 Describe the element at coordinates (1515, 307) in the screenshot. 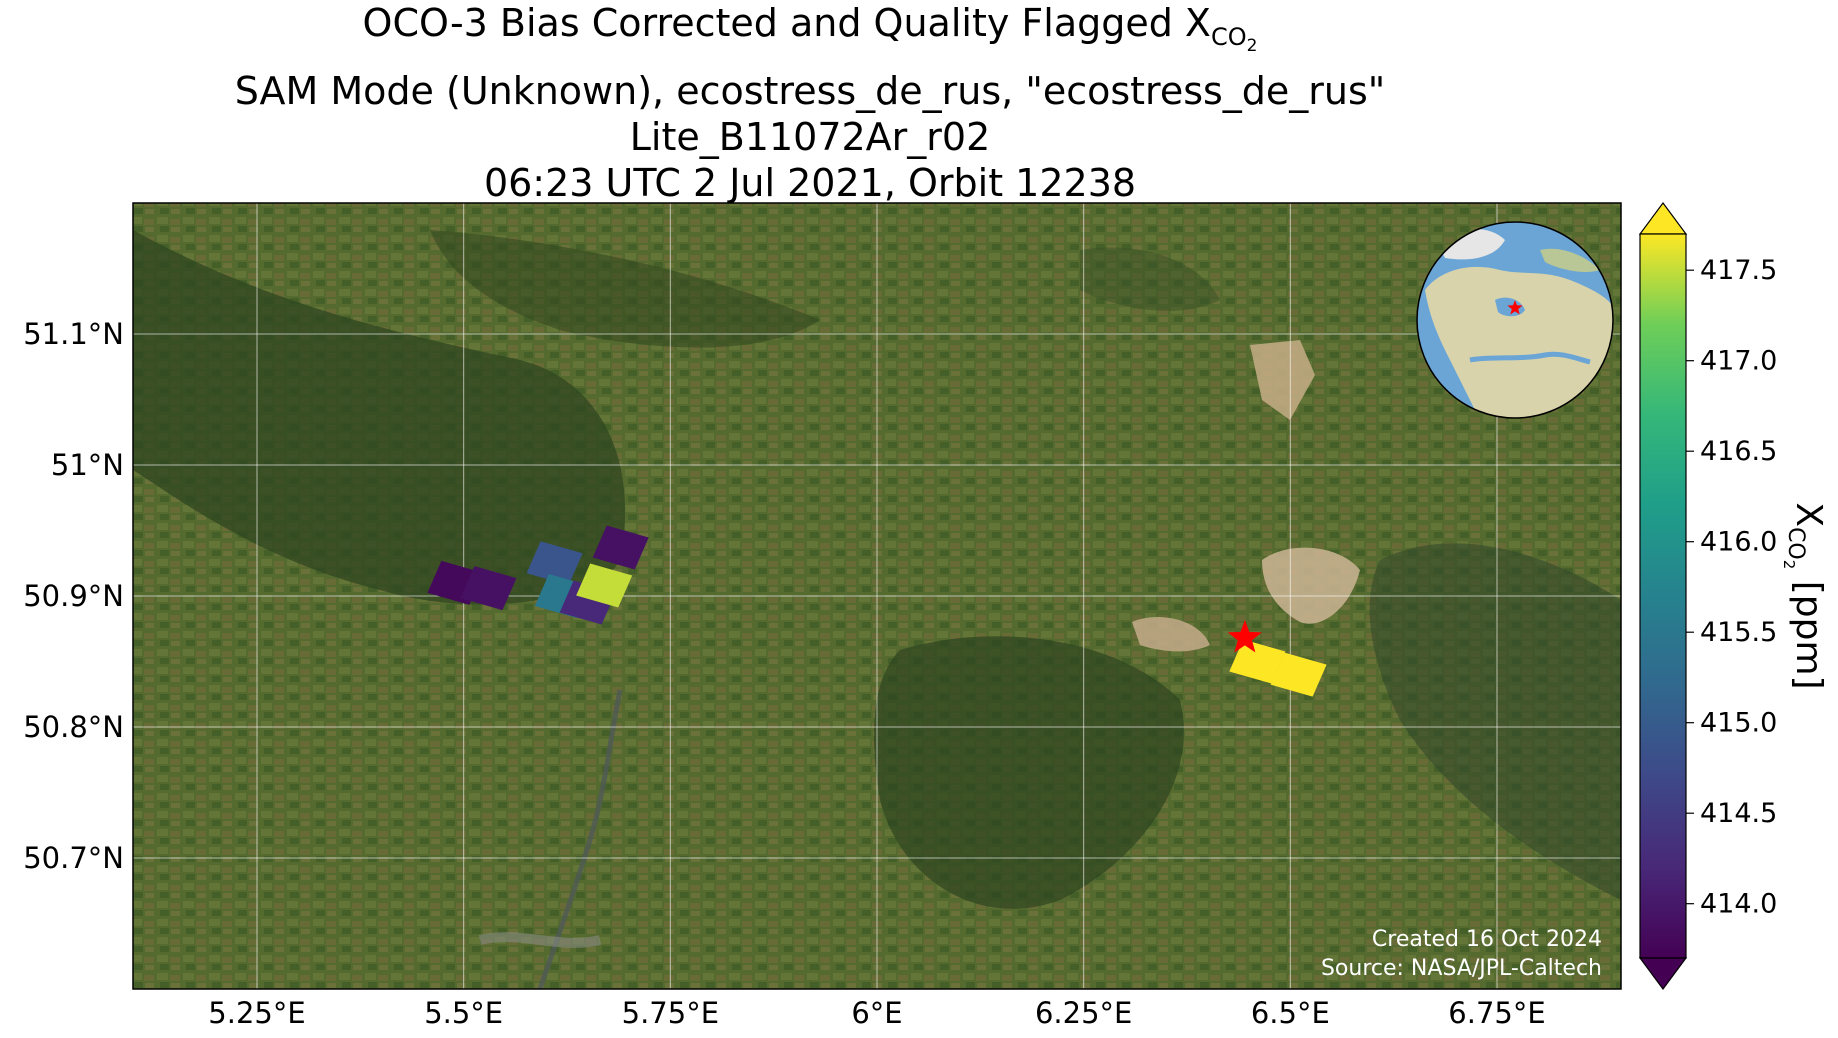

I see `globe-target-star-icon` at that location.